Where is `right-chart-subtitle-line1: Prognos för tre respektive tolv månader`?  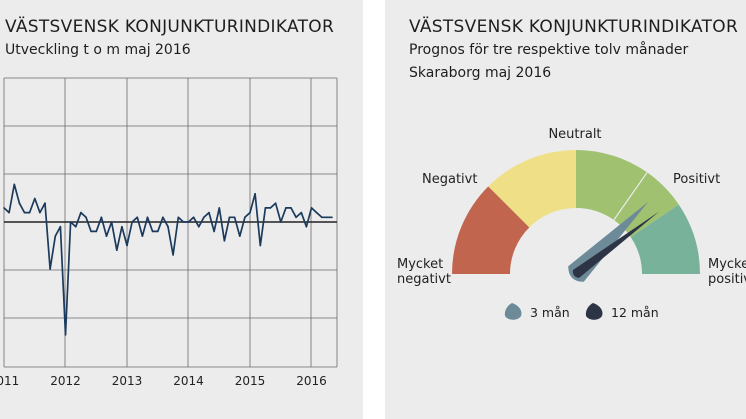
right-chart-subtitle-line1: Prognos för tre respektive tolv månader is located at coordinates (549, 50).